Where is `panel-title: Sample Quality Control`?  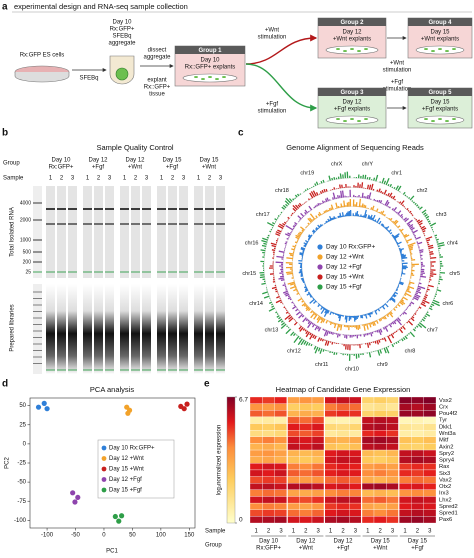 panel-title: Sample Quality Control is located at coordinates (134, 147).